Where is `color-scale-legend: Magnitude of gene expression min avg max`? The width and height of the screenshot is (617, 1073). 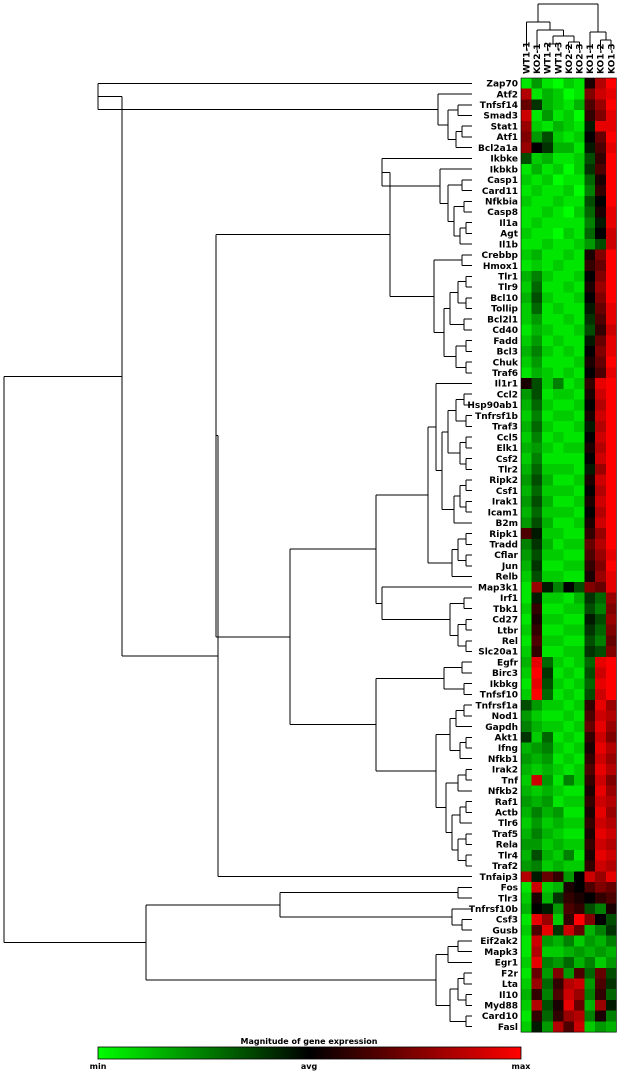 color-scale-legend: Magnitude of gene expression min avg max is located at coordinates (311, 1054).